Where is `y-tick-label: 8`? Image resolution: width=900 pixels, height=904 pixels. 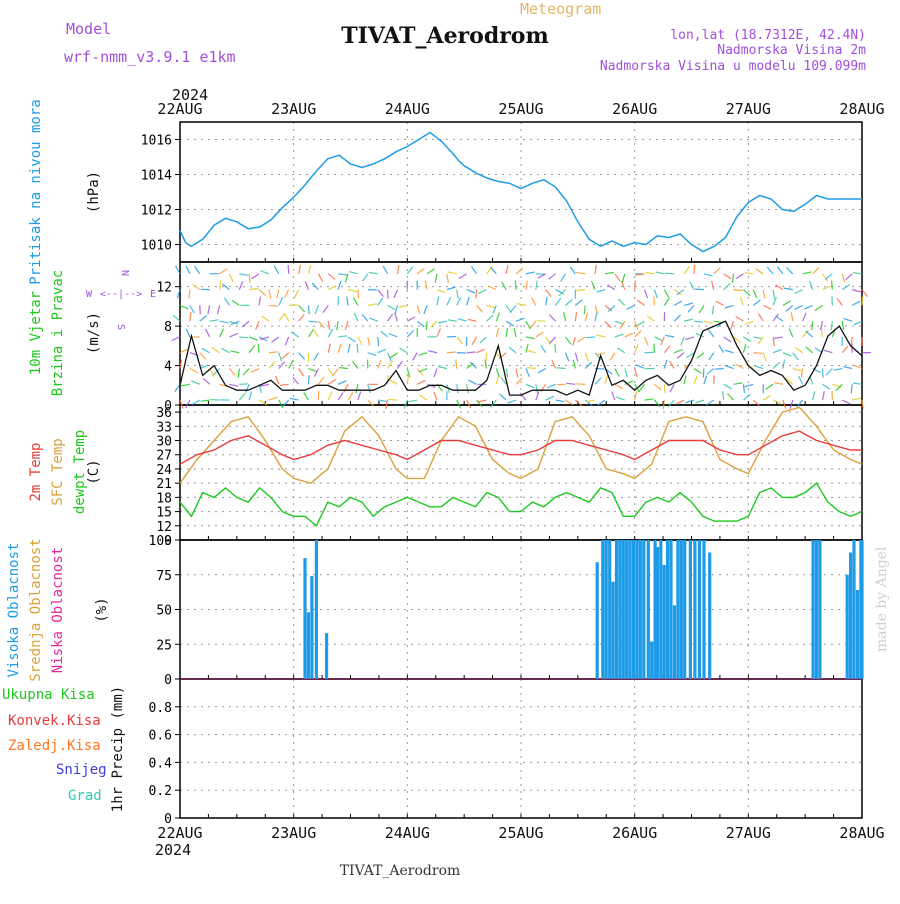
y-tick-label: 8 is located at coordinates (168, 327).